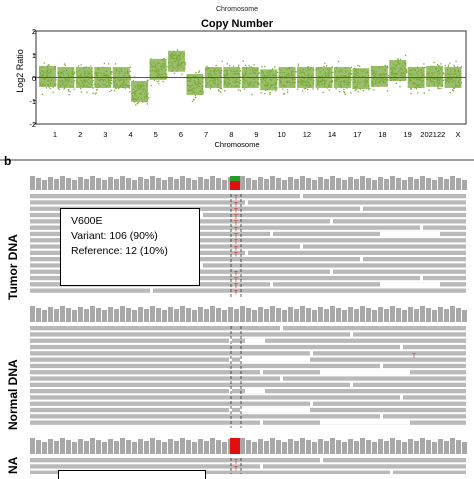 The image size is (474, 479). I want to click on variant-coverage, so click(235, 446).